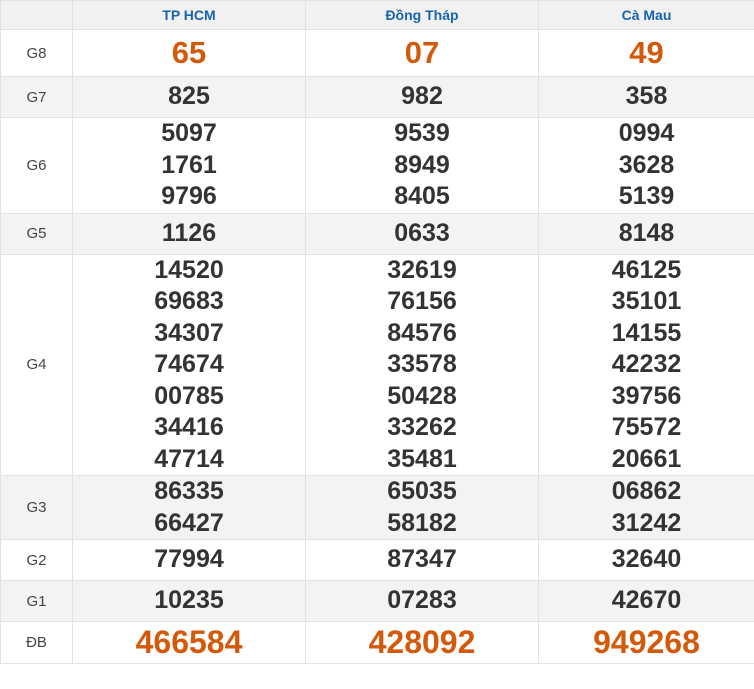 This screenshot has height=689, width=754. I want to click on result-cell: 0633, so click(422, 233).